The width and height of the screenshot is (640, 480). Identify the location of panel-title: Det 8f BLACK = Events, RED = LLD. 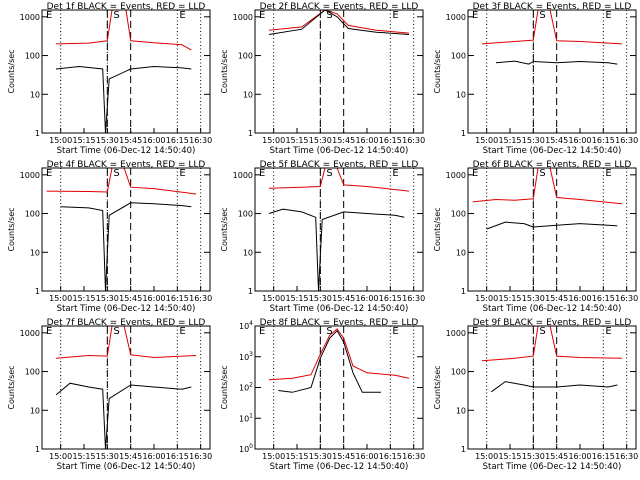
(339, 323).